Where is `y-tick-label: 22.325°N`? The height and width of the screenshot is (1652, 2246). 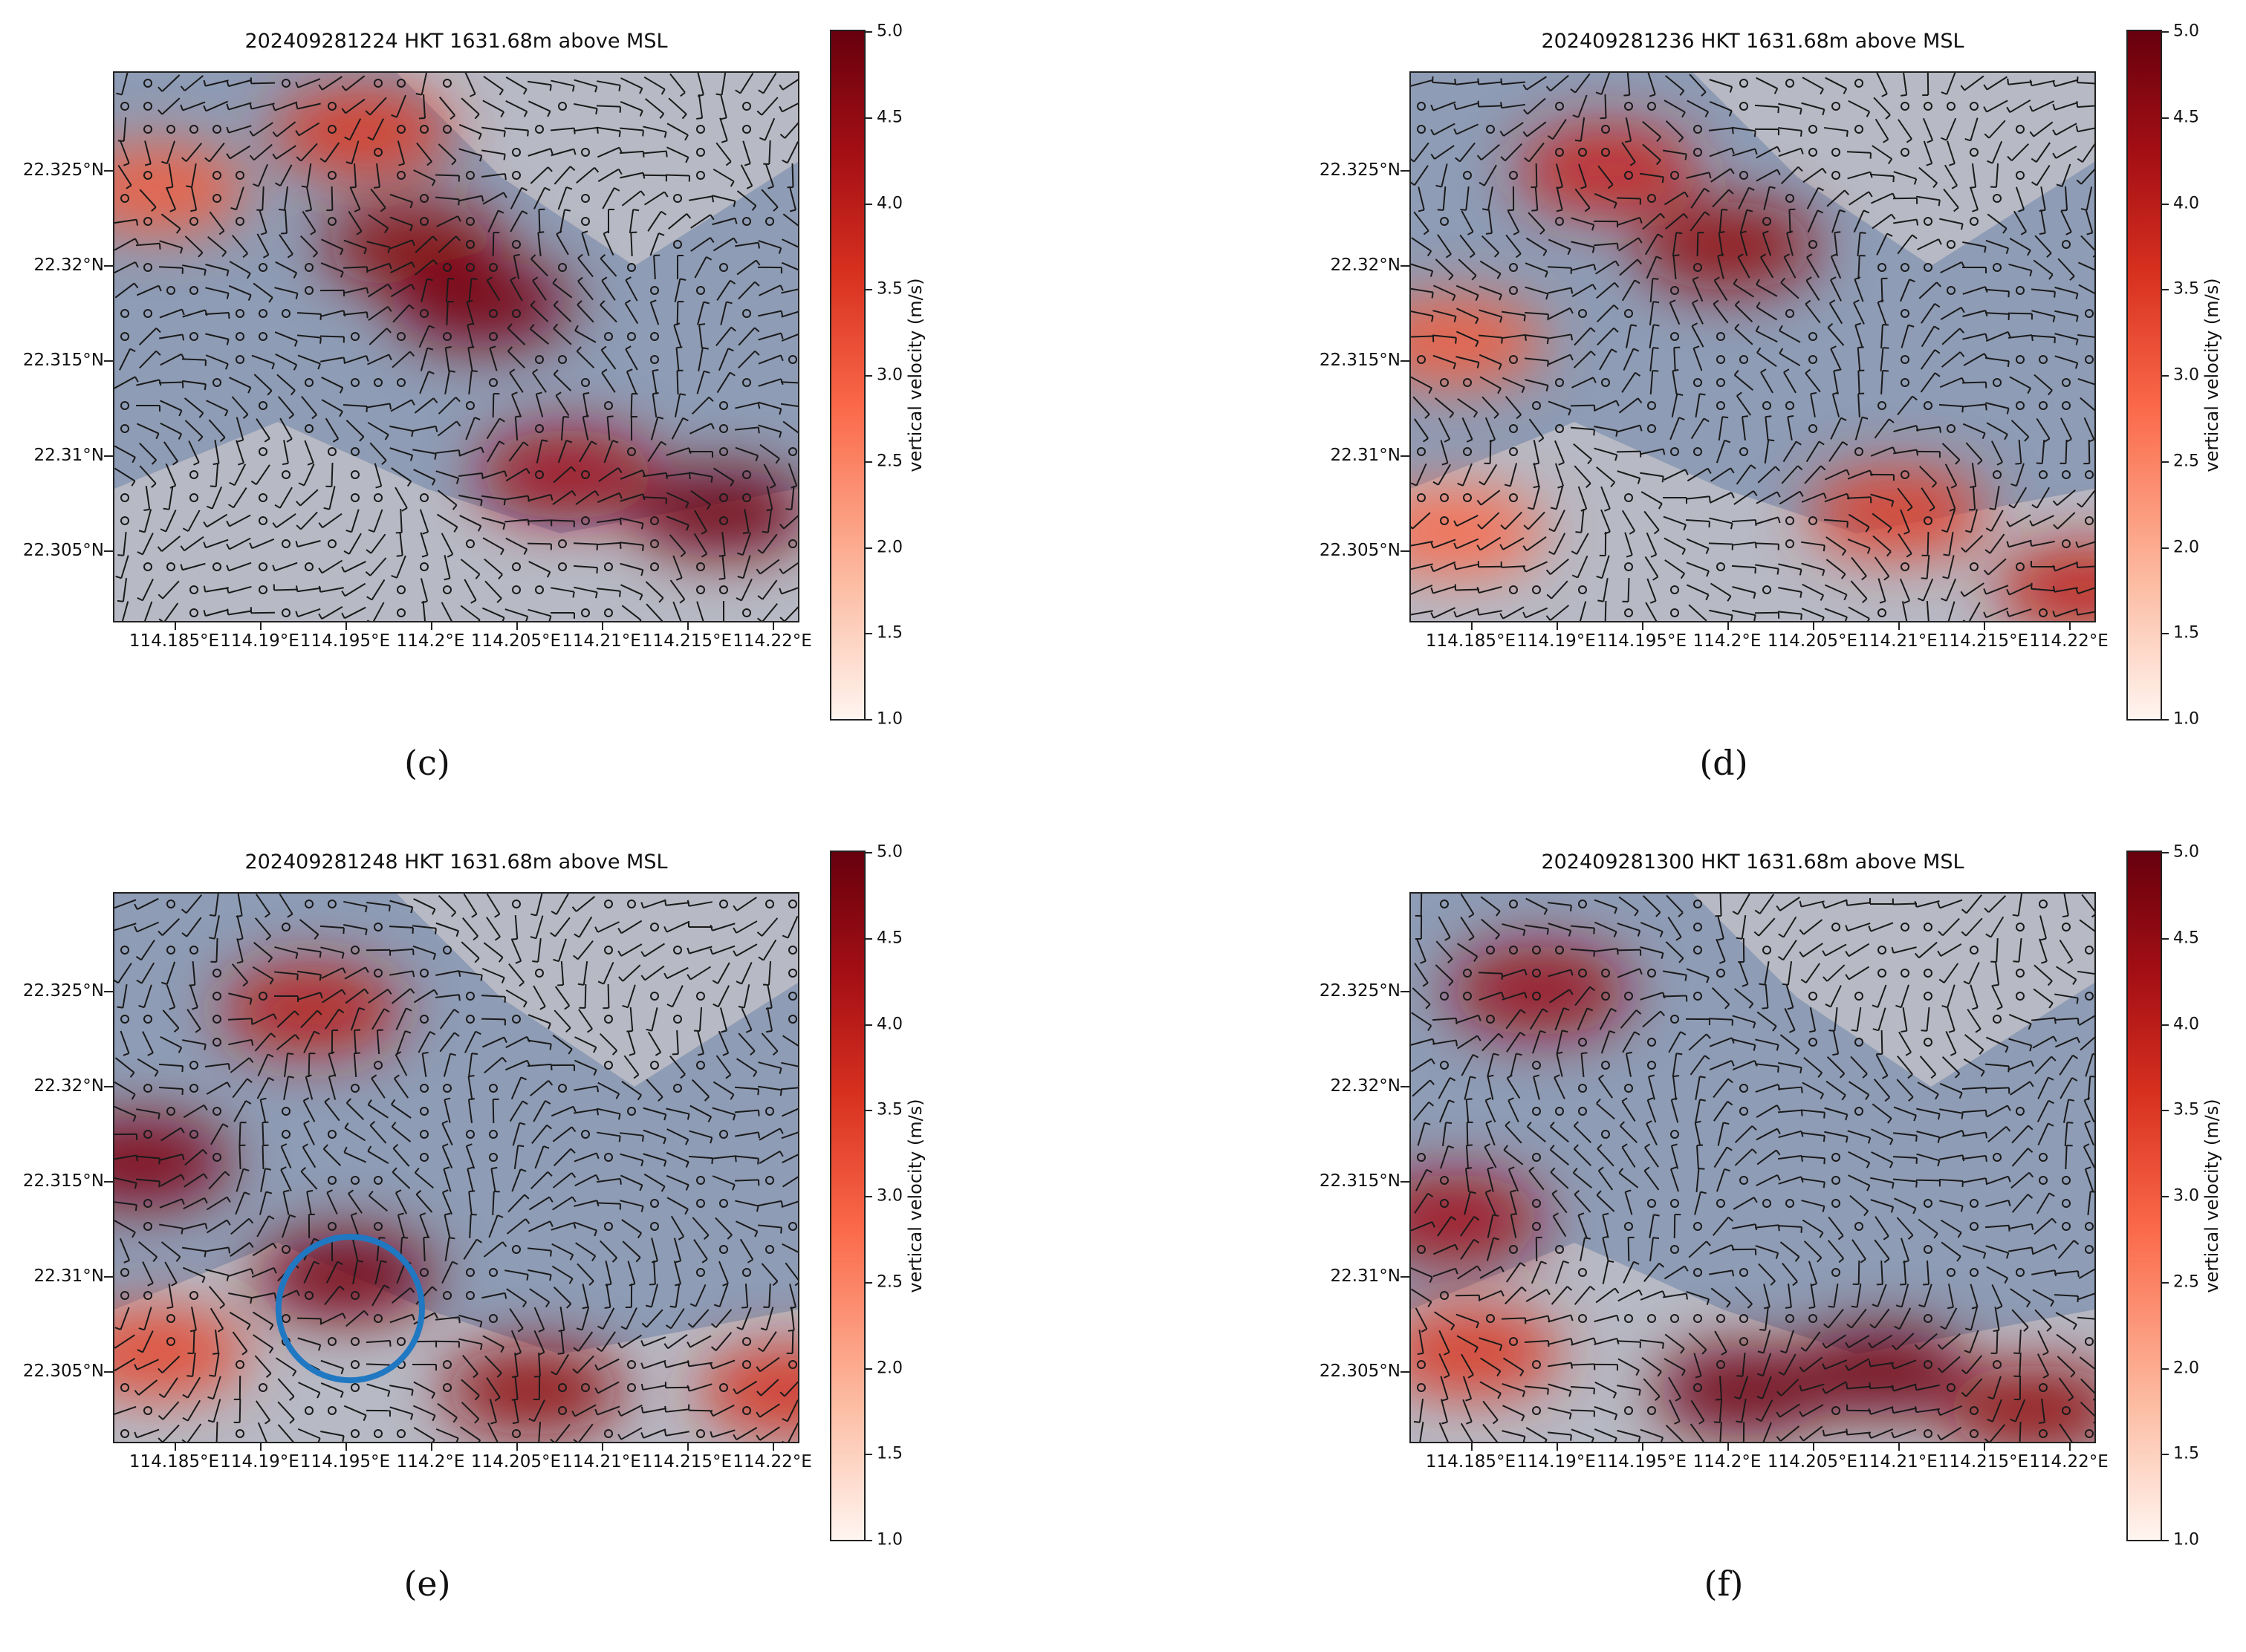 y-tick-label: 22.325°N is located at coordinates (63, 170).